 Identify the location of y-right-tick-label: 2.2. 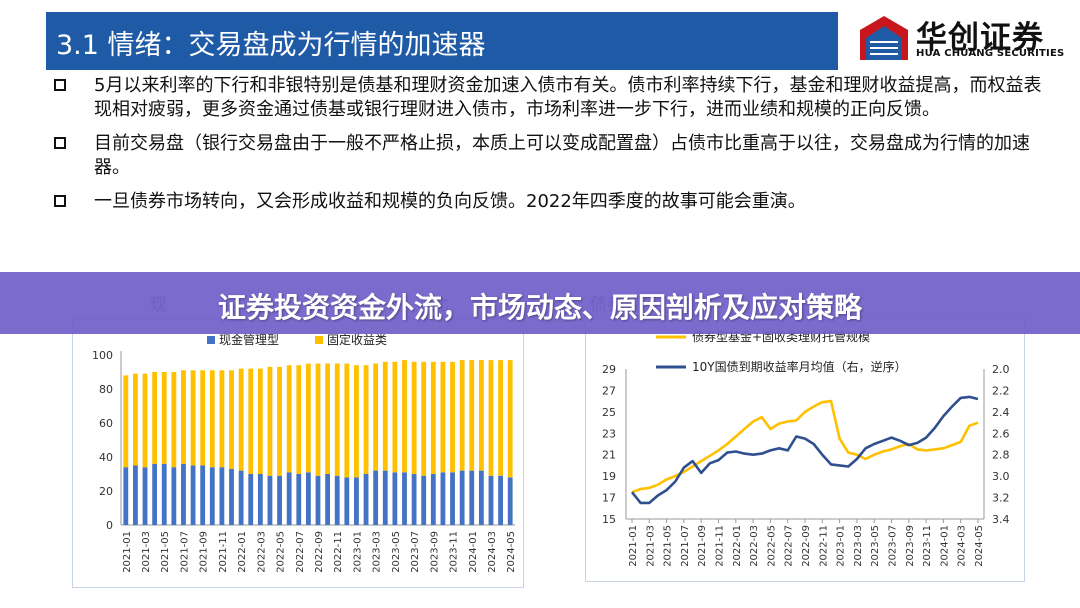
(1001, 390).